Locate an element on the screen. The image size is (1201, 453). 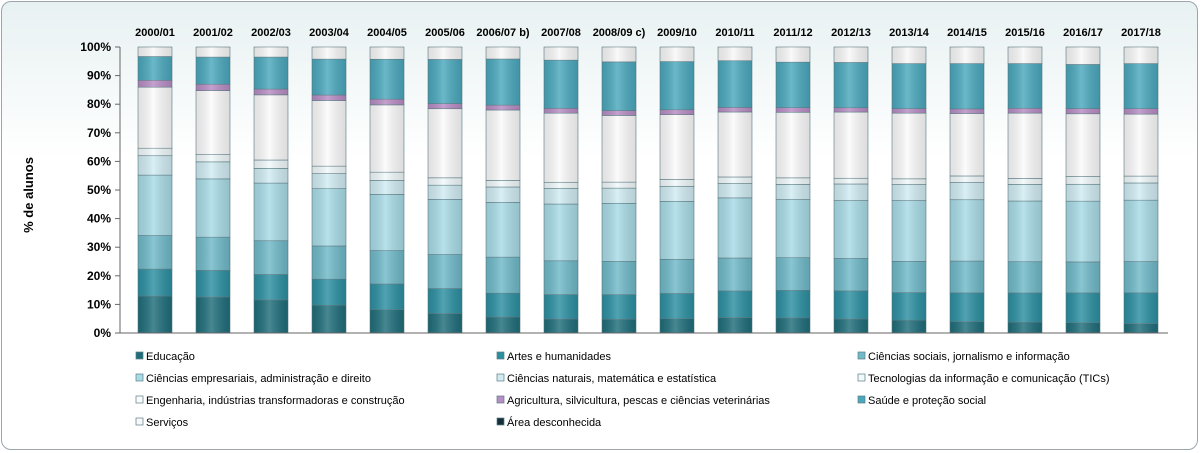
y-tick-label: 70% is located at coordinates (99, 133).